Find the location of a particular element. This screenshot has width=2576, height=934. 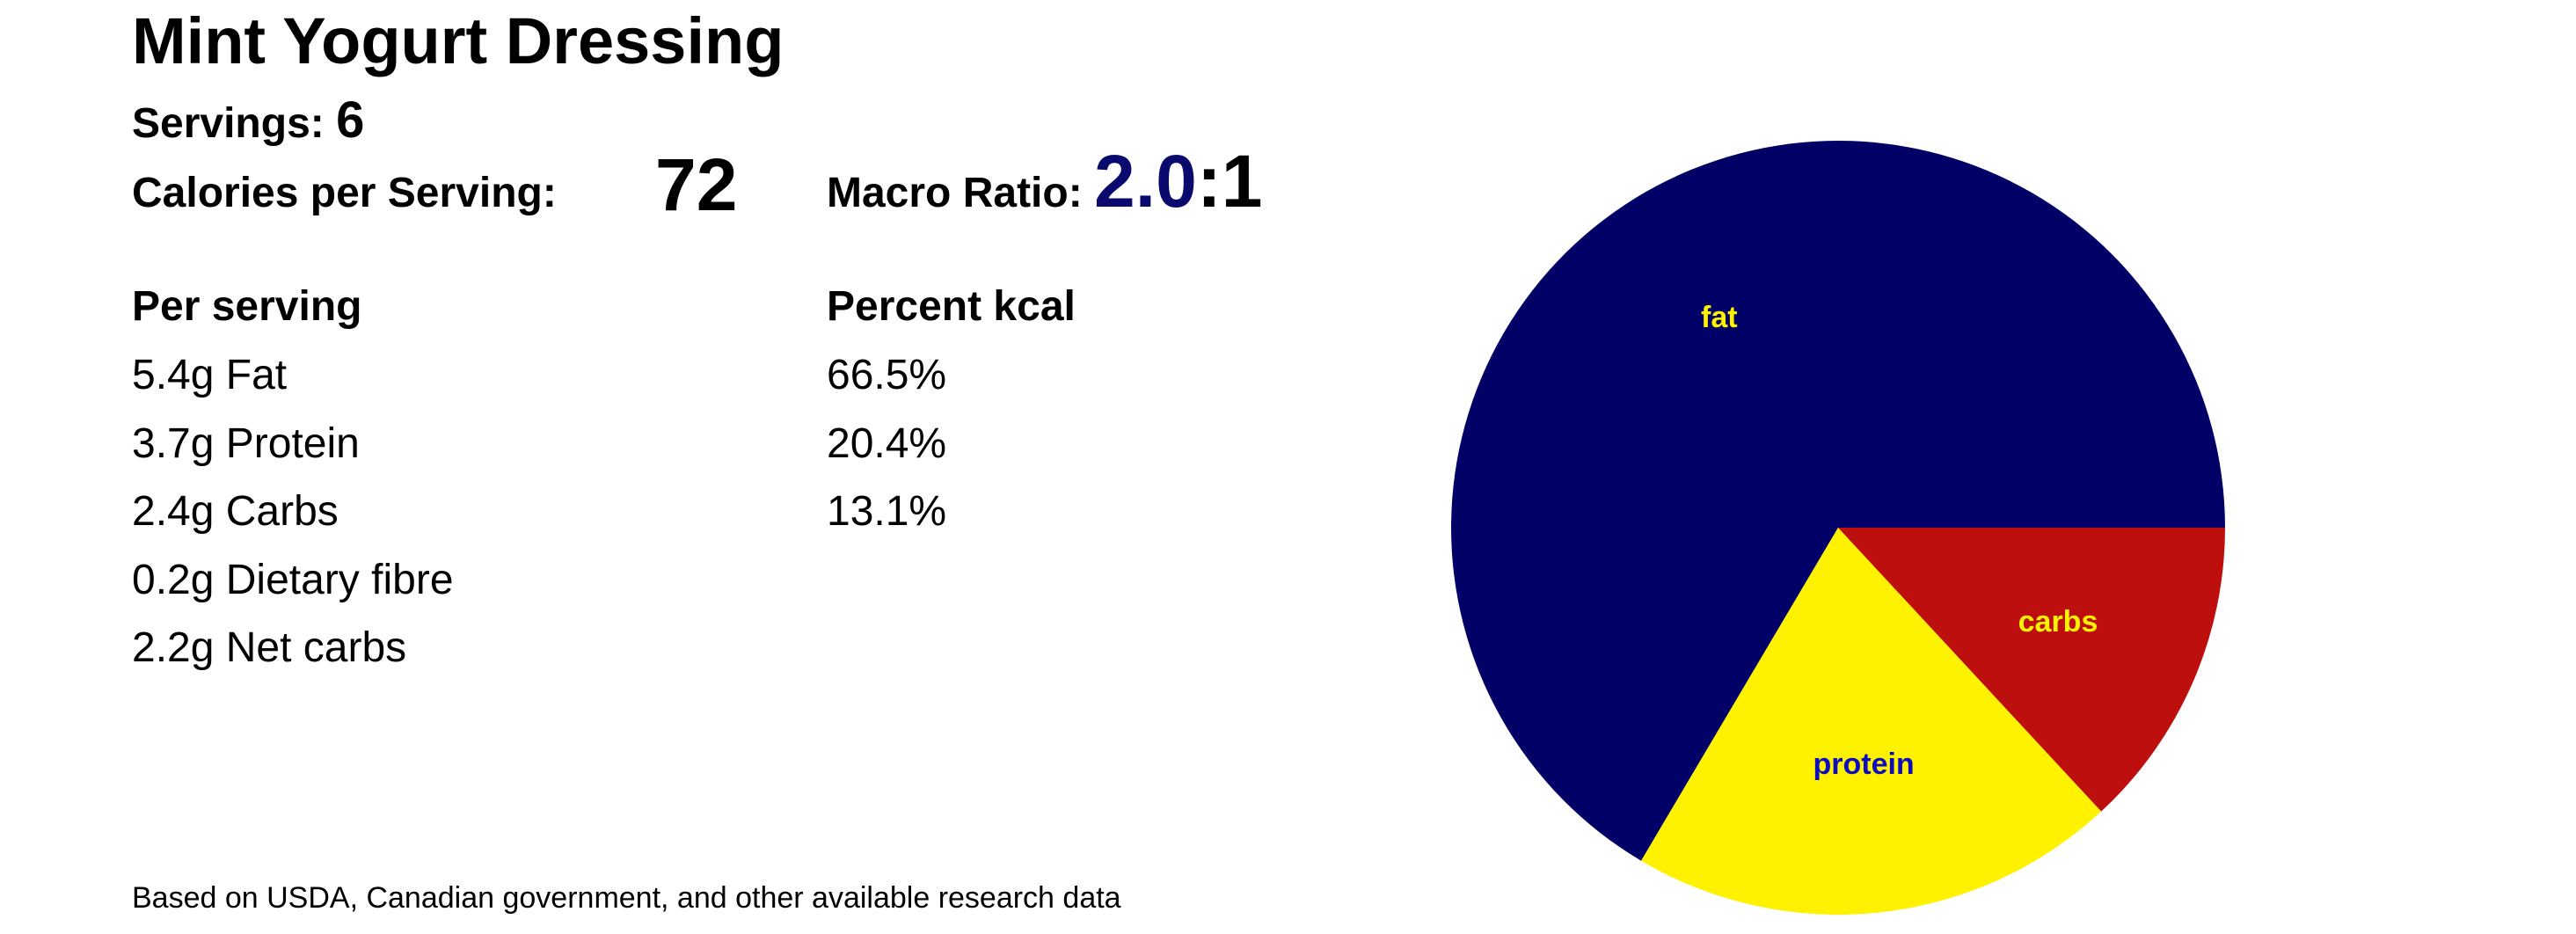

pie-label-fat: fat is located at coordinates (1719, 317).